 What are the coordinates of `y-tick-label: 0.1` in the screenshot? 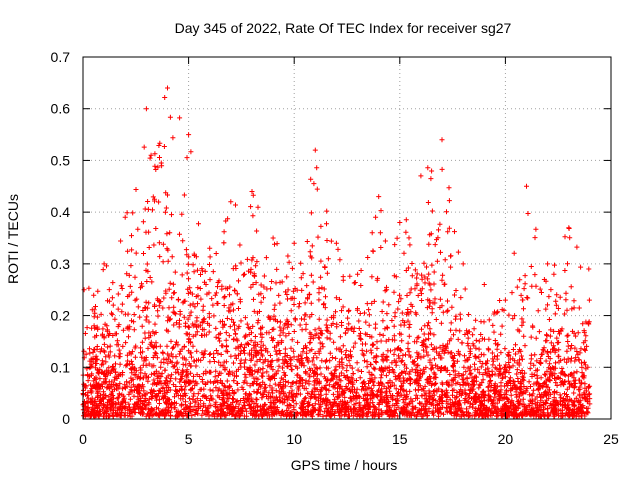 It's located at (61, 367).